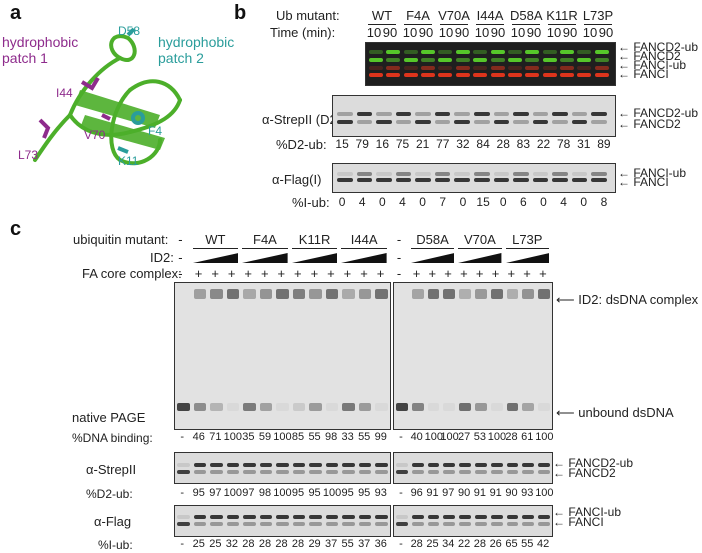 The height and width of the screenshot is (553, 702). Describe the element at coordinates (473, 438) in the screenshot. I see `dna-binding-values-right: -40 100 100 27 53 100 28 61 100` at that location.